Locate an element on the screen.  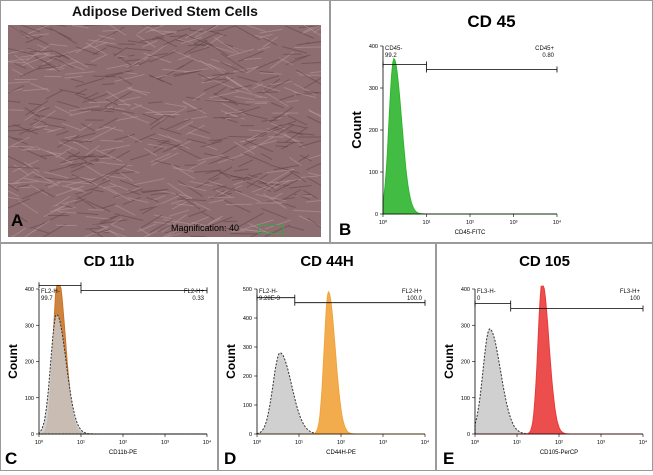
panel-a-letter: A is located at coordinates (17, 221).